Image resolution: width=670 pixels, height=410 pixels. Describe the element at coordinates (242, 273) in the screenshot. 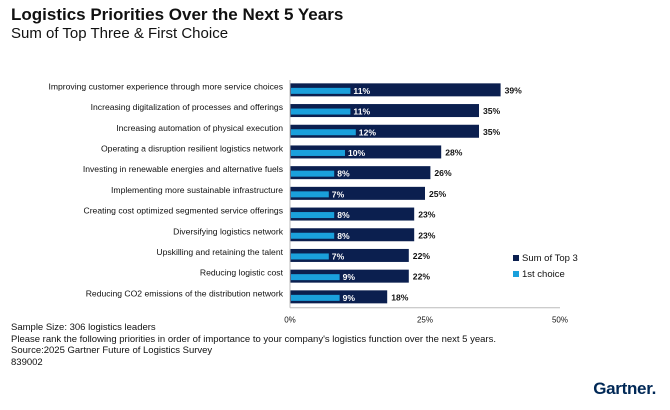

I see `category-label: Reducing logistic cost` at that location.